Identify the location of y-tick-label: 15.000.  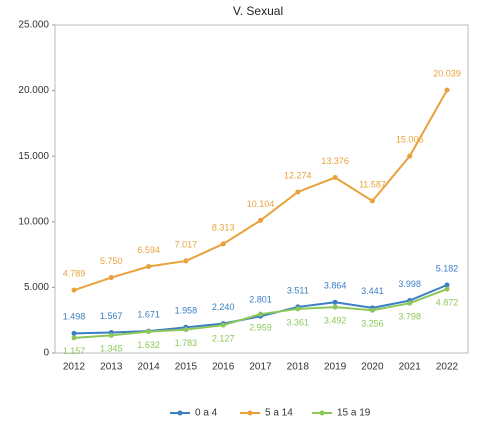
(33, 156).